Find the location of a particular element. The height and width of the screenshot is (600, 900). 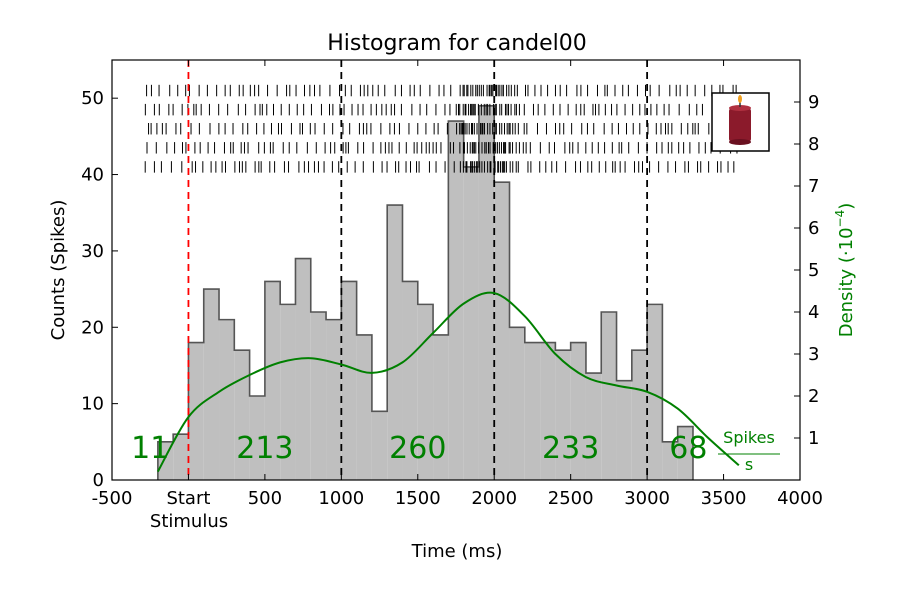

y-tick-label: 20 is located at coordinates (92, 327).